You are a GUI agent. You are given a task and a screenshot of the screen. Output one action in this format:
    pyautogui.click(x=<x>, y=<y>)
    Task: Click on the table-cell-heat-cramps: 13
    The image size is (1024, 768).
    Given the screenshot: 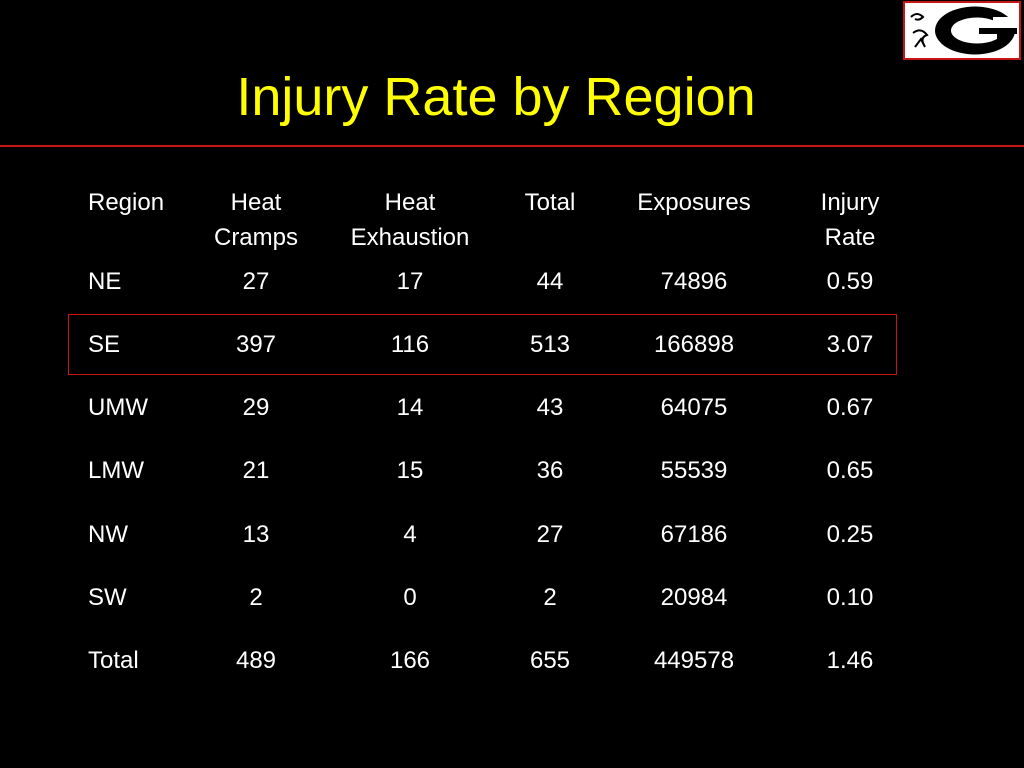 What is the action you would take?
    pyautogui.click(x=256, y=534)
    